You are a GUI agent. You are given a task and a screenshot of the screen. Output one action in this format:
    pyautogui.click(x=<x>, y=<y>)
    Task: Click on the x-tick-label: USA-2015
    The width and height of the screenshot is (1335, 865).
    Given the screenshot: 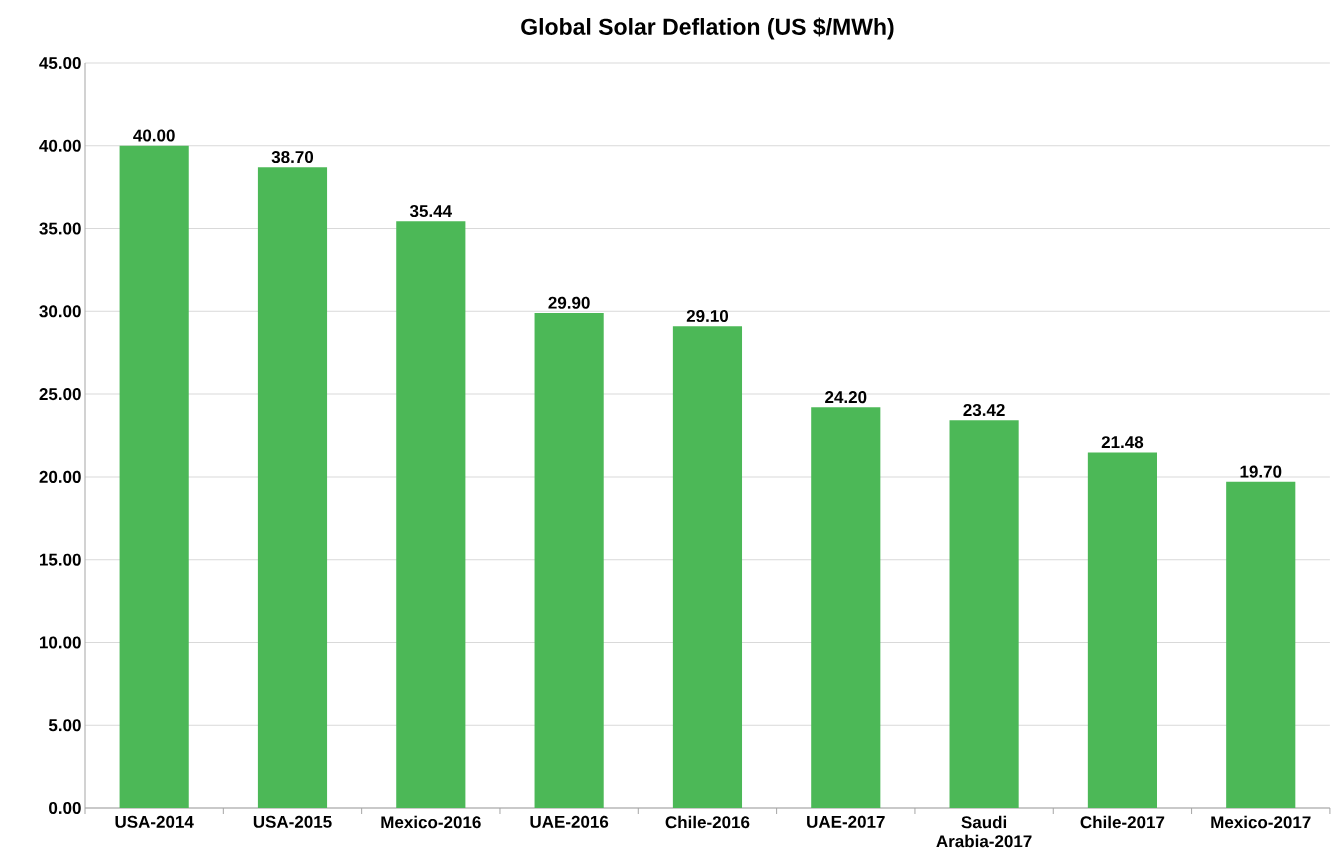 What is the action you would take?
    pyautogui.click(x=292, y=821)
    